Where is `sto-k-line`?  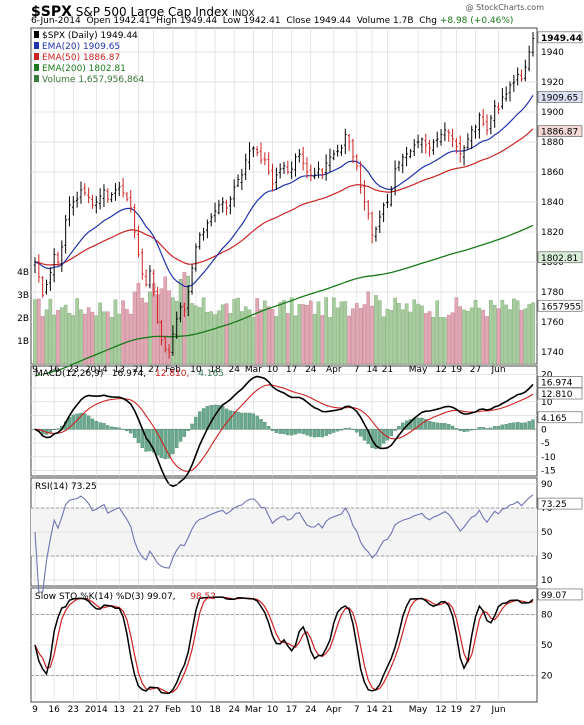
sto-k-line is located at coordinates (284, 645).